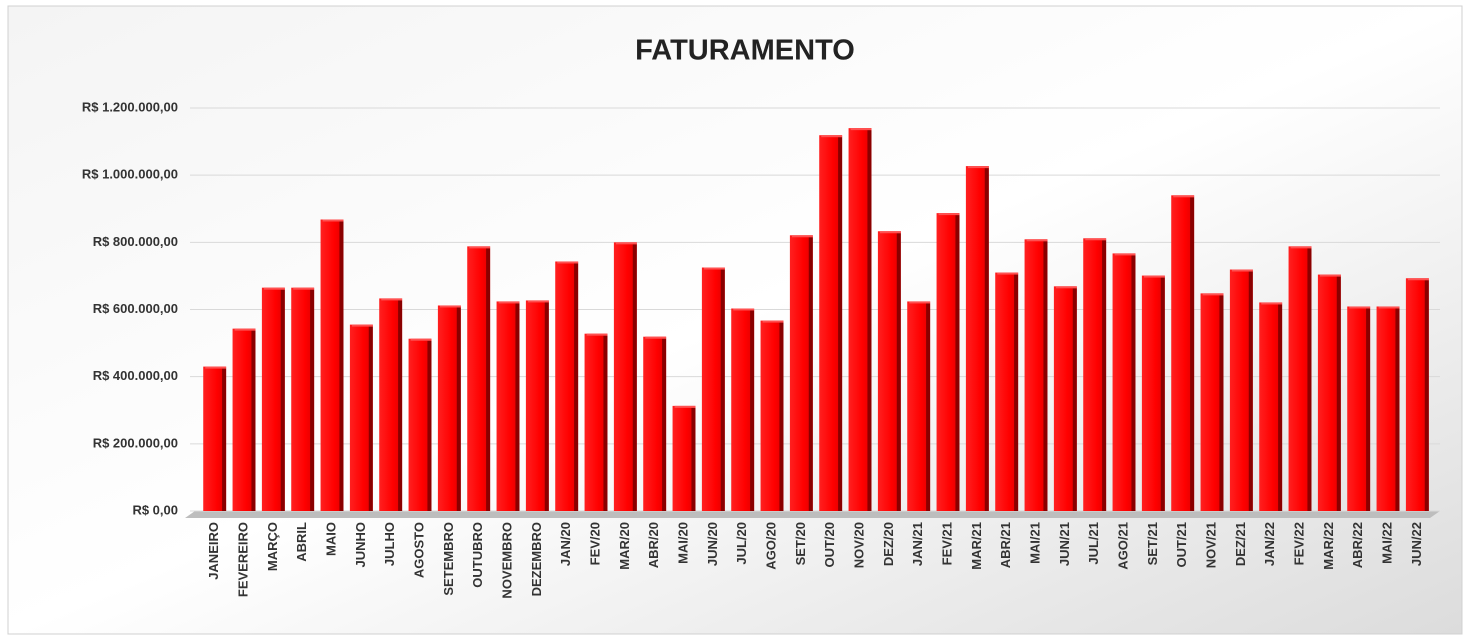 The image size is (1470, 644). What do you see at coordinates (448, 559) in the screenshot?
I see `x-tick-label: SETEMBRO` at bounding box center [448, 559].